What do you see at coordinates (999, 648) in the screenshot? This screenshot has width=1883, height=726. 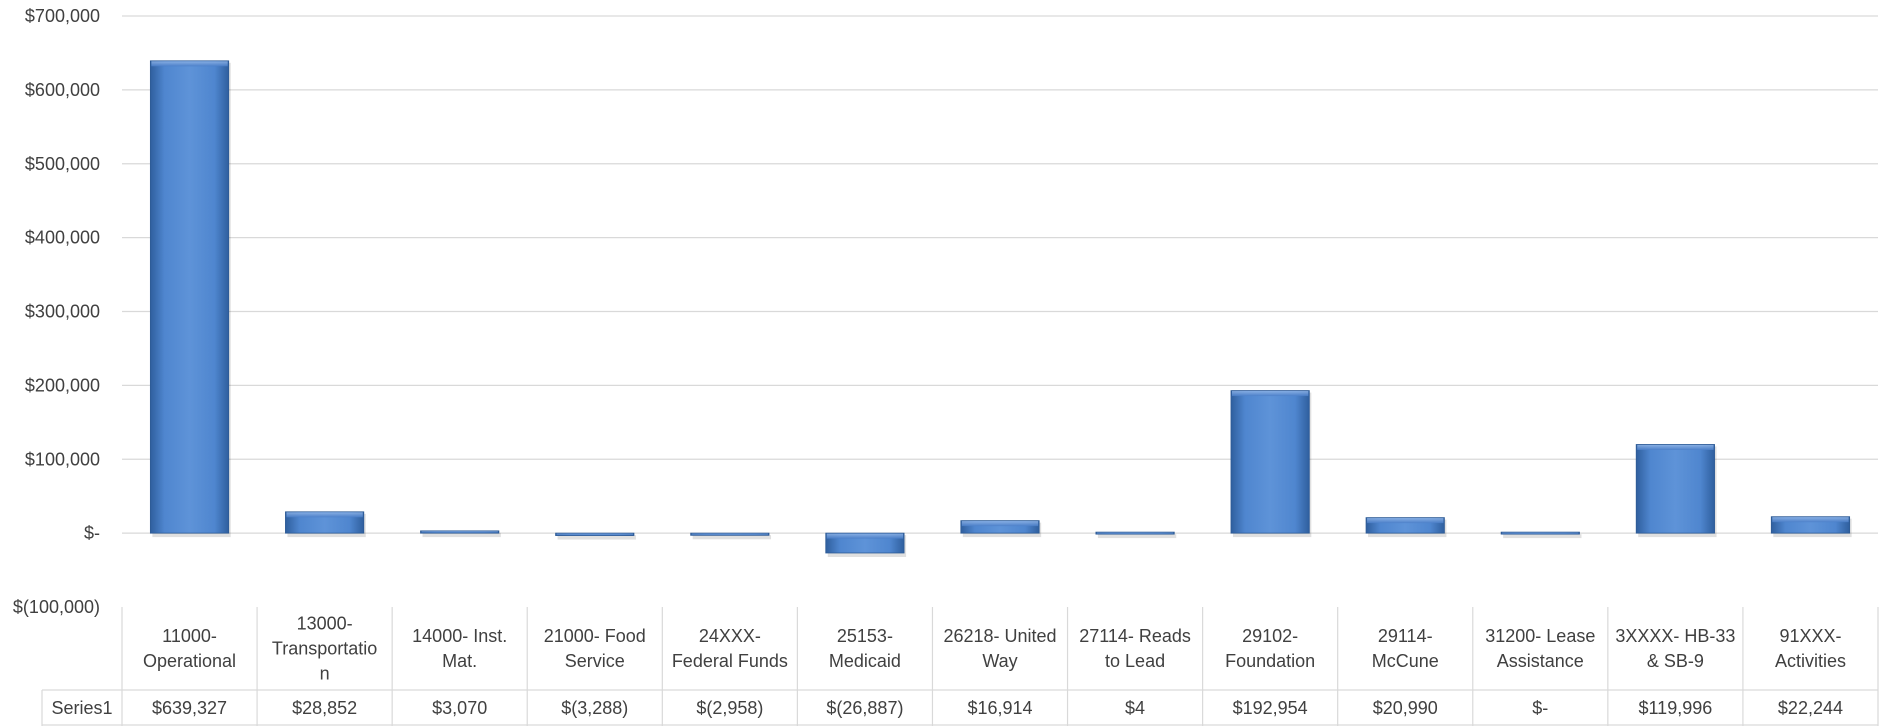 I see `category-label: 26218- United Way` at bounding box center [999, 648].